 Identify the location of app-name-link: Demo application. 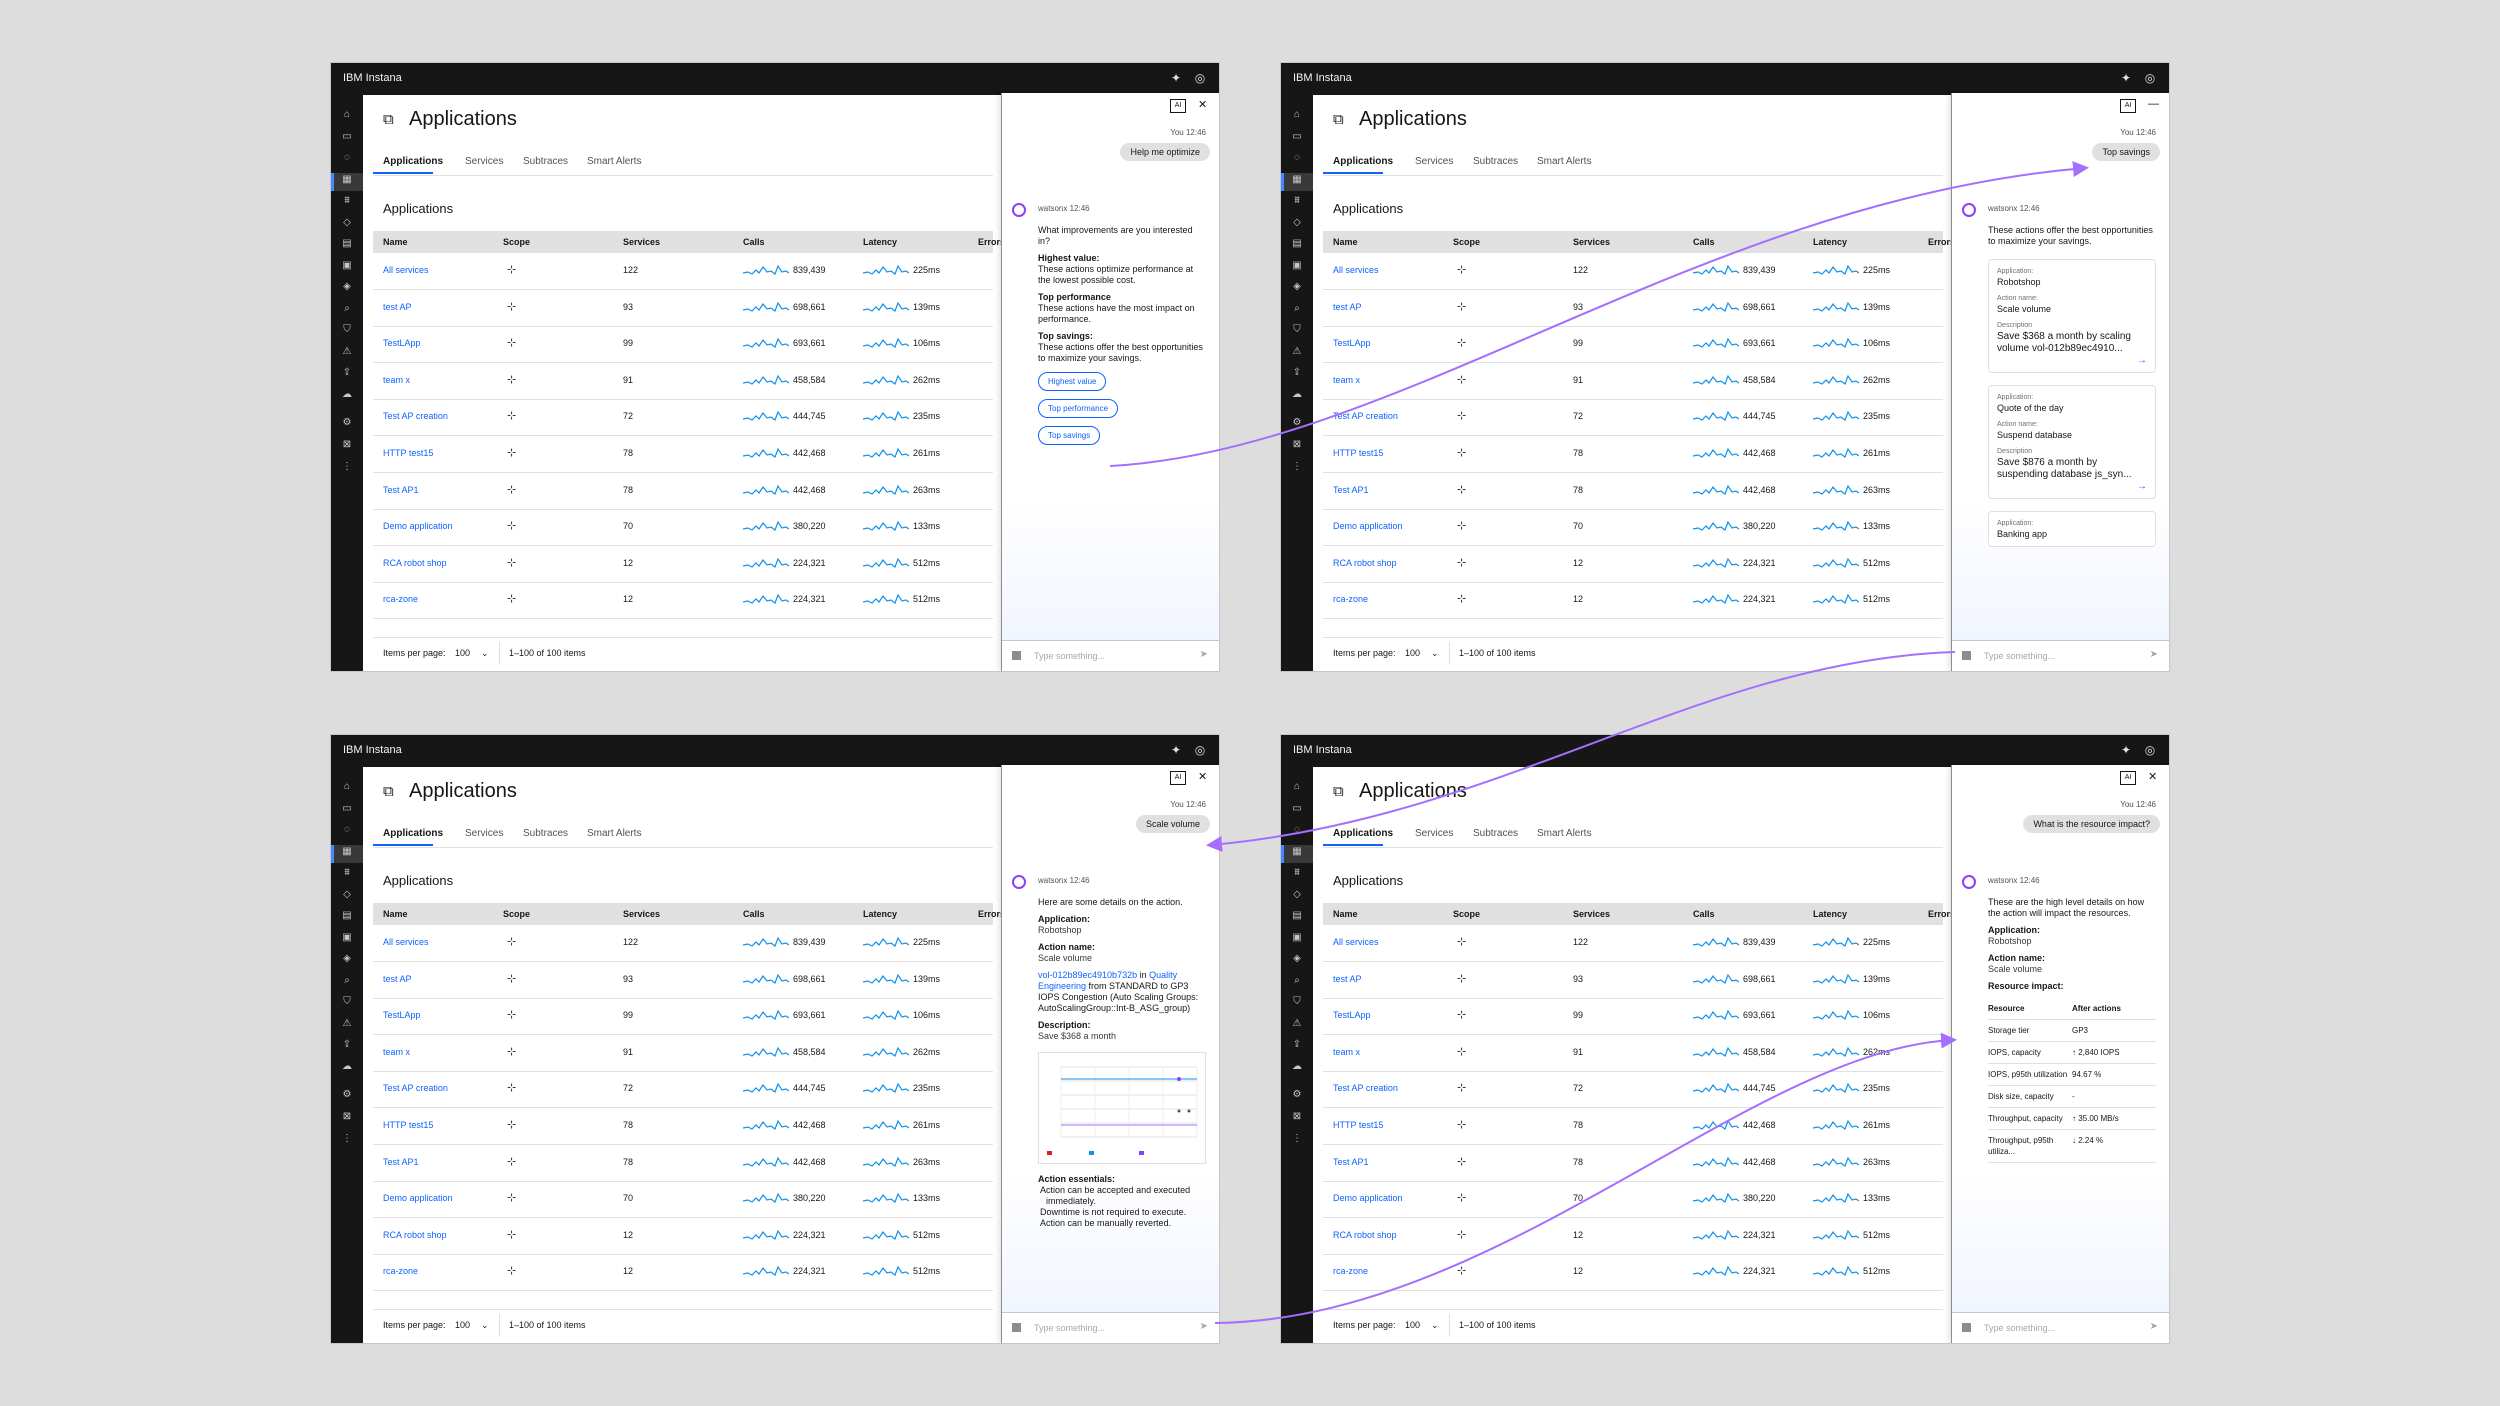
(1368, 1198).